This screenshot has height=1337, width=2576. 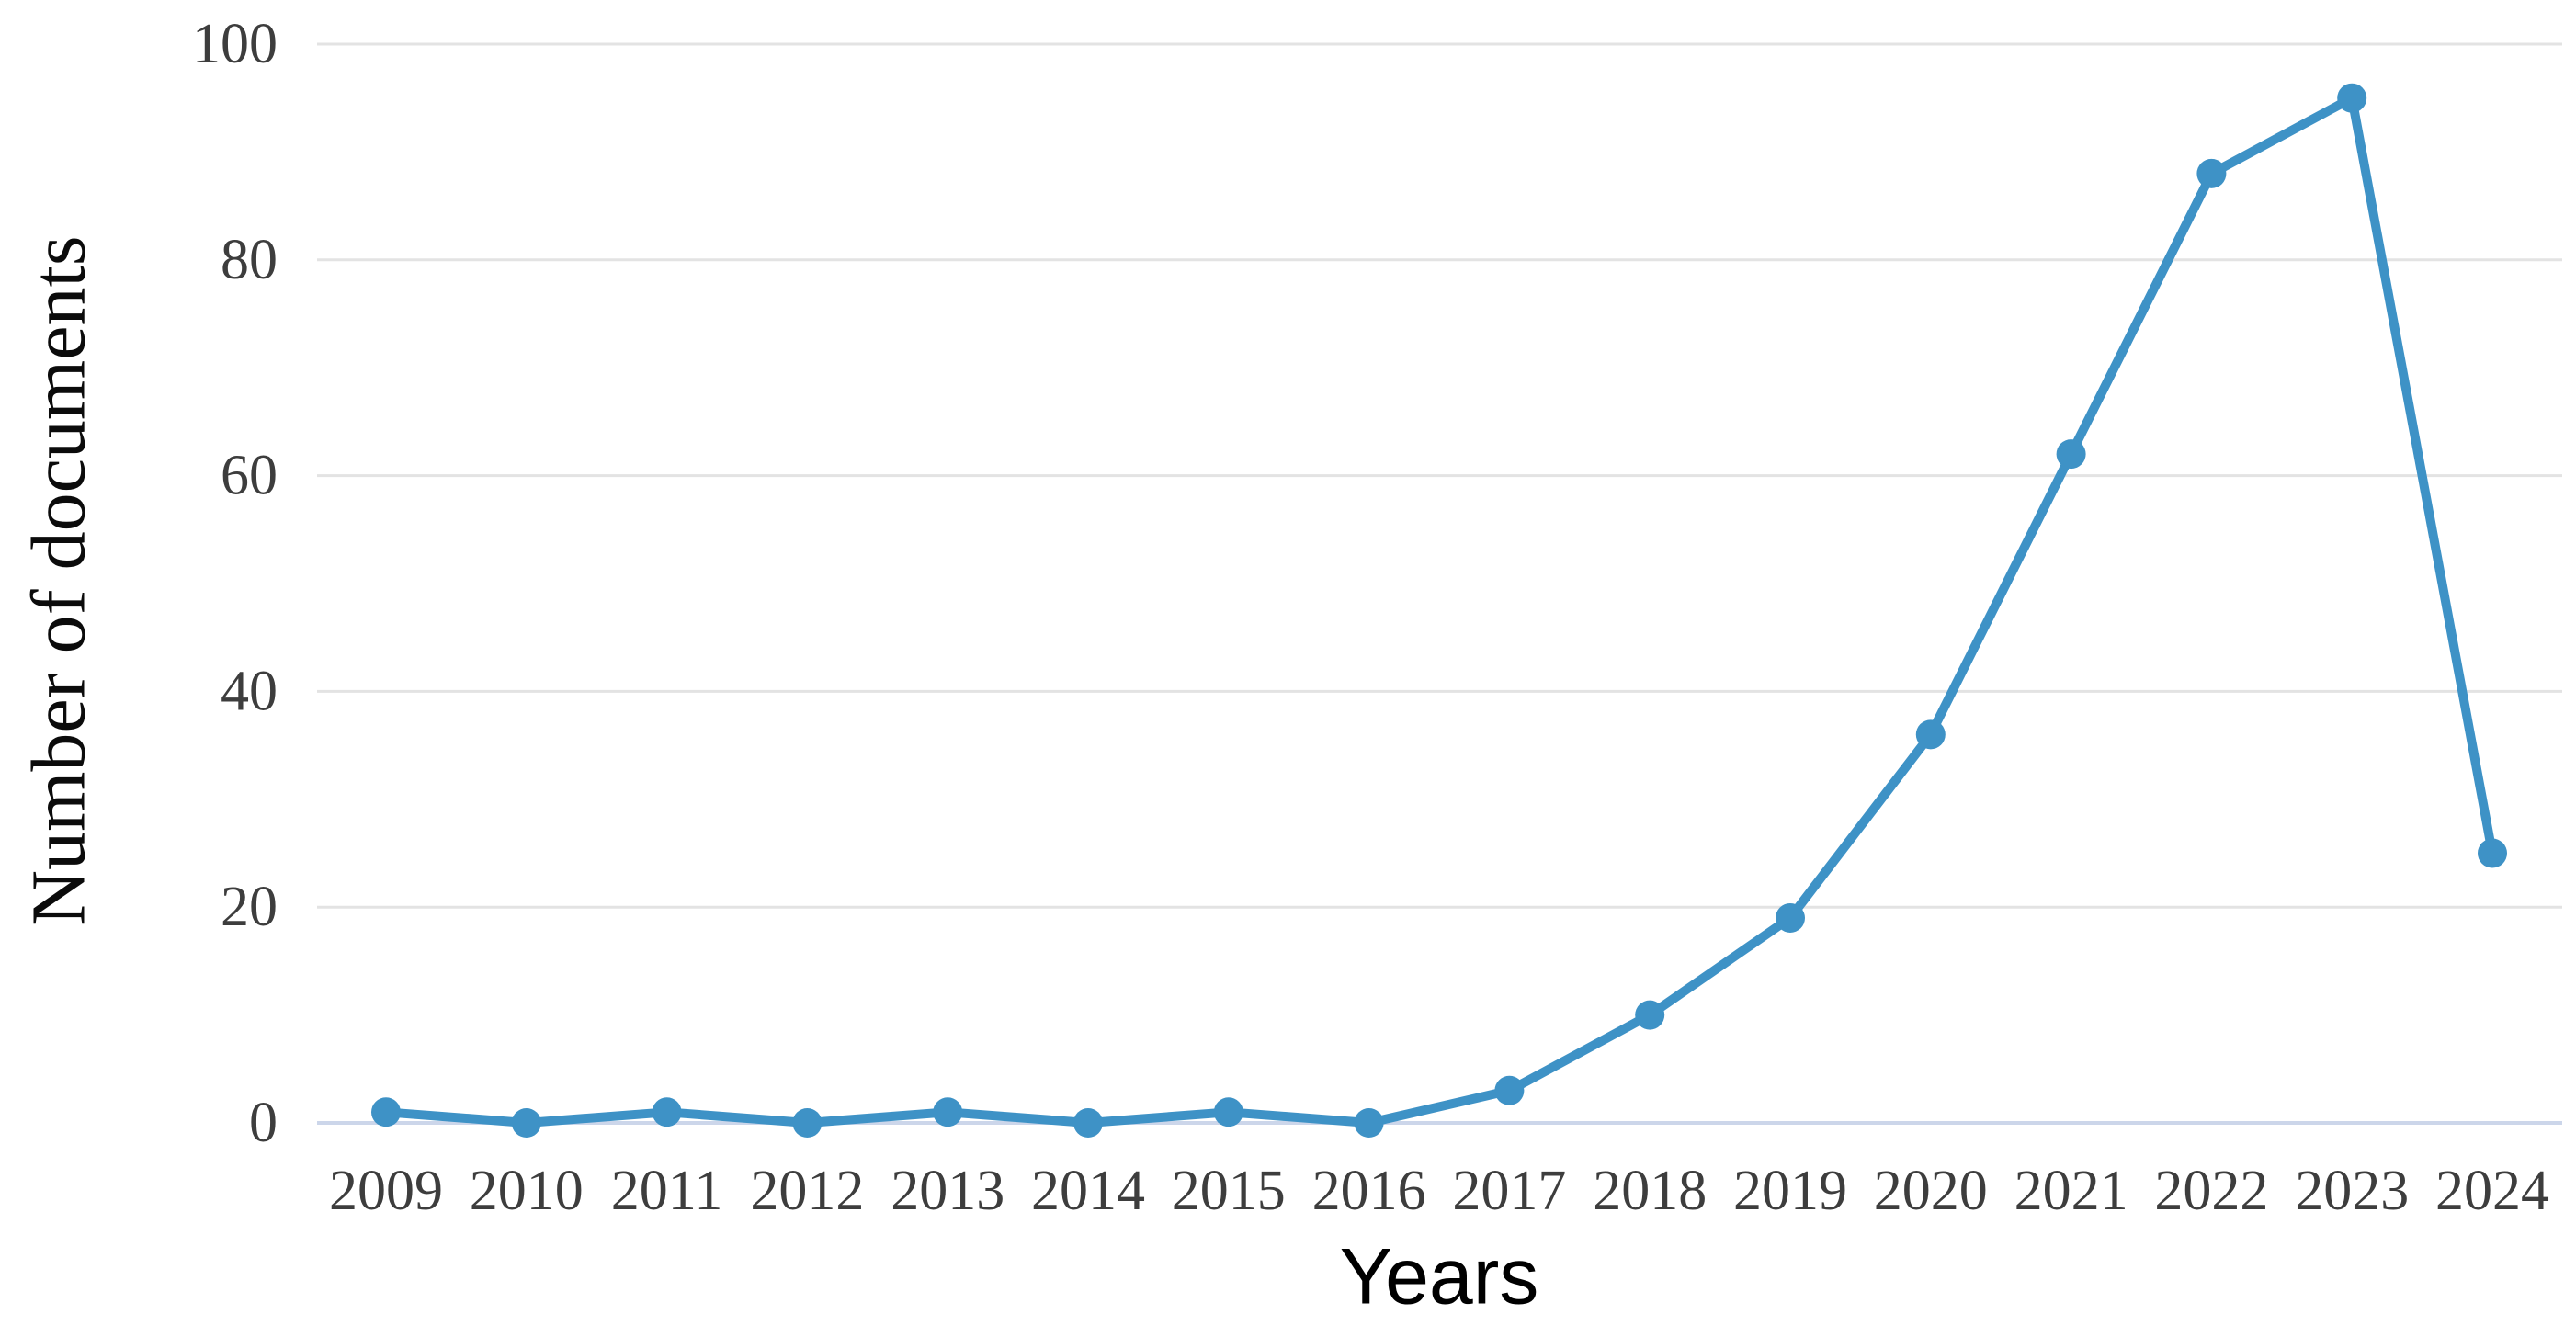 What do you see at coordinates (1790, 1191) in the screenshot?
I see `x-tick-label: 2019` at bounding box center [1790, 1191].